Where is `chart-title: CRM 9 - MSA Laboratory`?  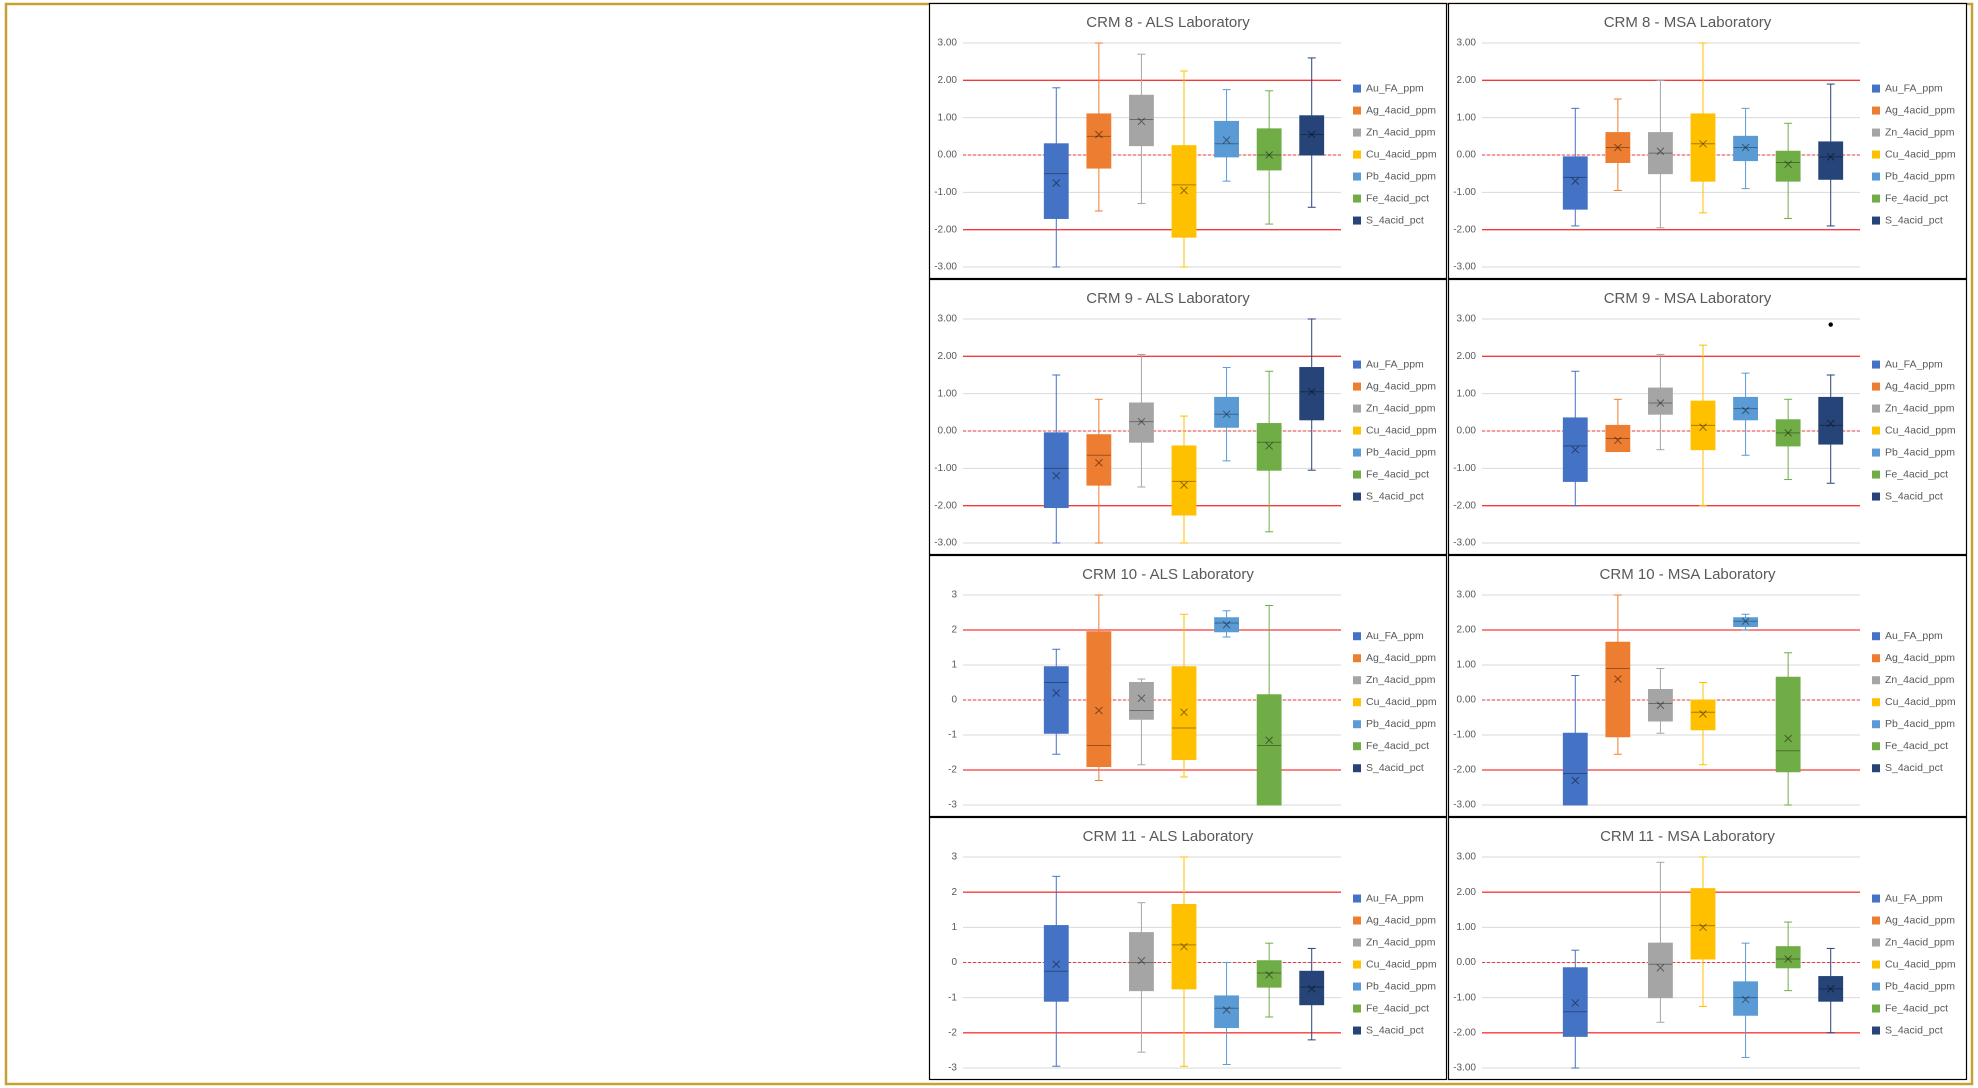 chart-title: CRM 9 - MSA Laboratory is located at coordinates (1688, 298).